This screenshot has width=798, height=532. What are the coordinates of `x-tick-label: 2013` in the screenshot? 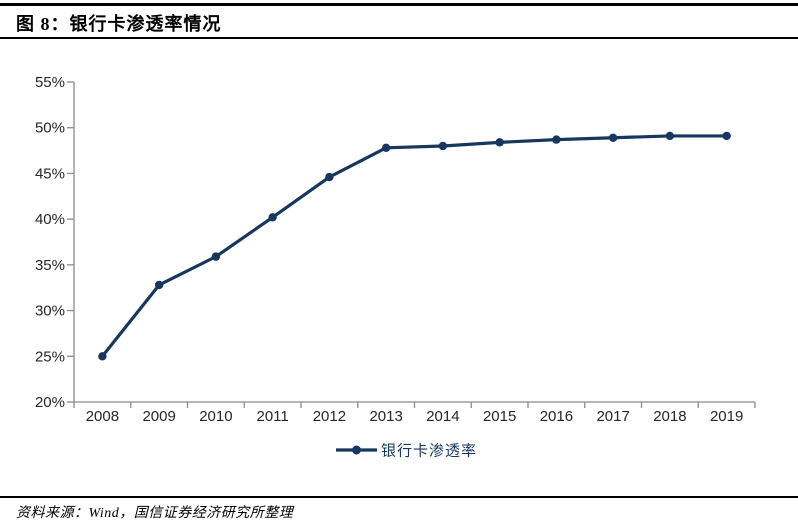 It's located at (385, 416).